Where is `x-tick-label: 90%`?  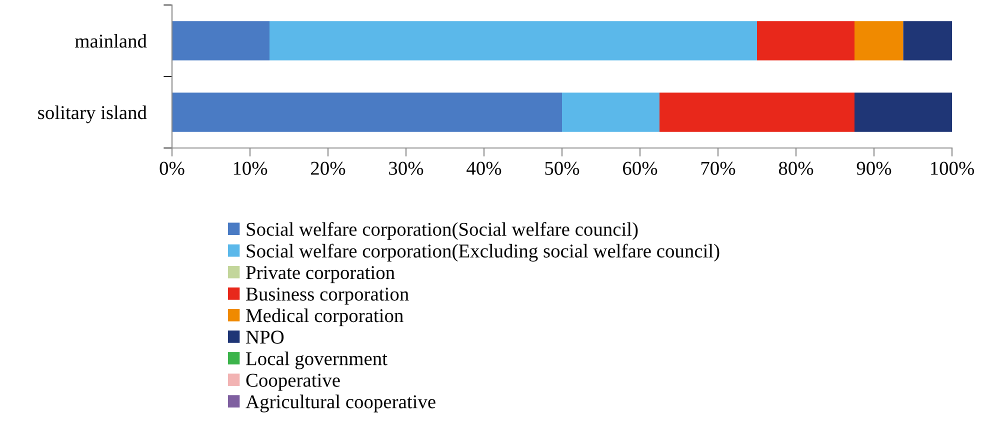 x-tick-label: 90% is located at coordinates (874, 168).